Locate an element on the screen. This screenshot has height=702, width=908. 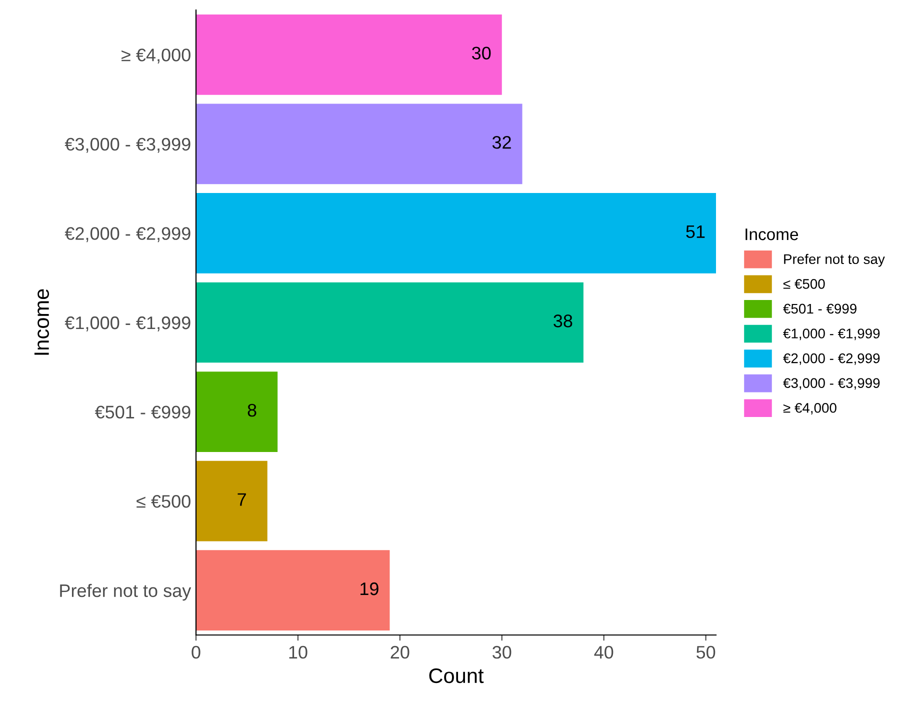
legend-label: €1,000 - €1,999 is located at coordinates (831, 334).